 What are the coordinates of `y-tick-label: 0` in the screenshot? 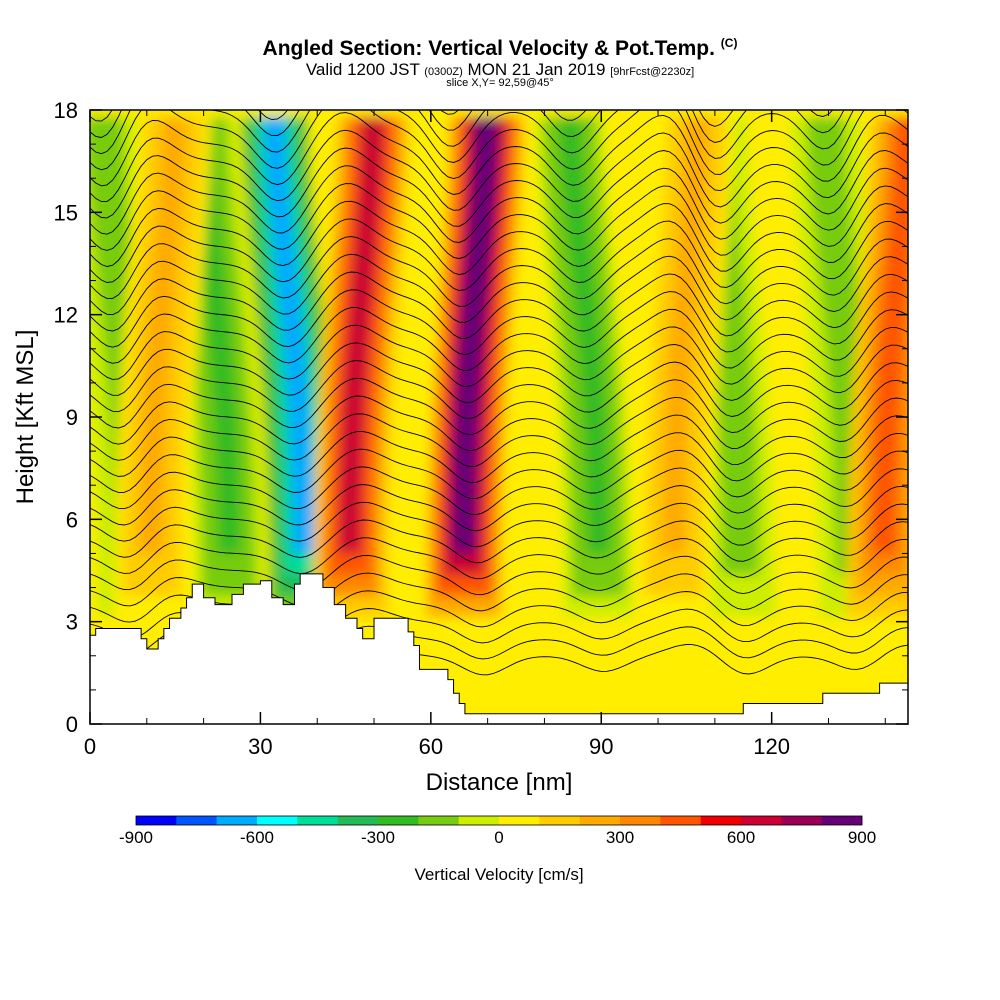 It's located at (72, 724).